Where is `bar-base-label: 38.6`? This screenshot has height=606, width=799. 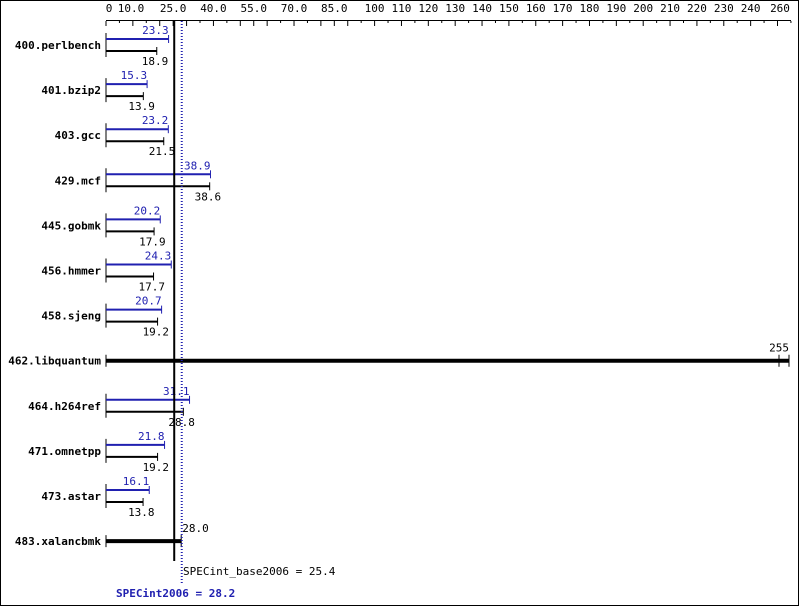 bar-base-label: 38.6 is located at coordinates (208, 196).